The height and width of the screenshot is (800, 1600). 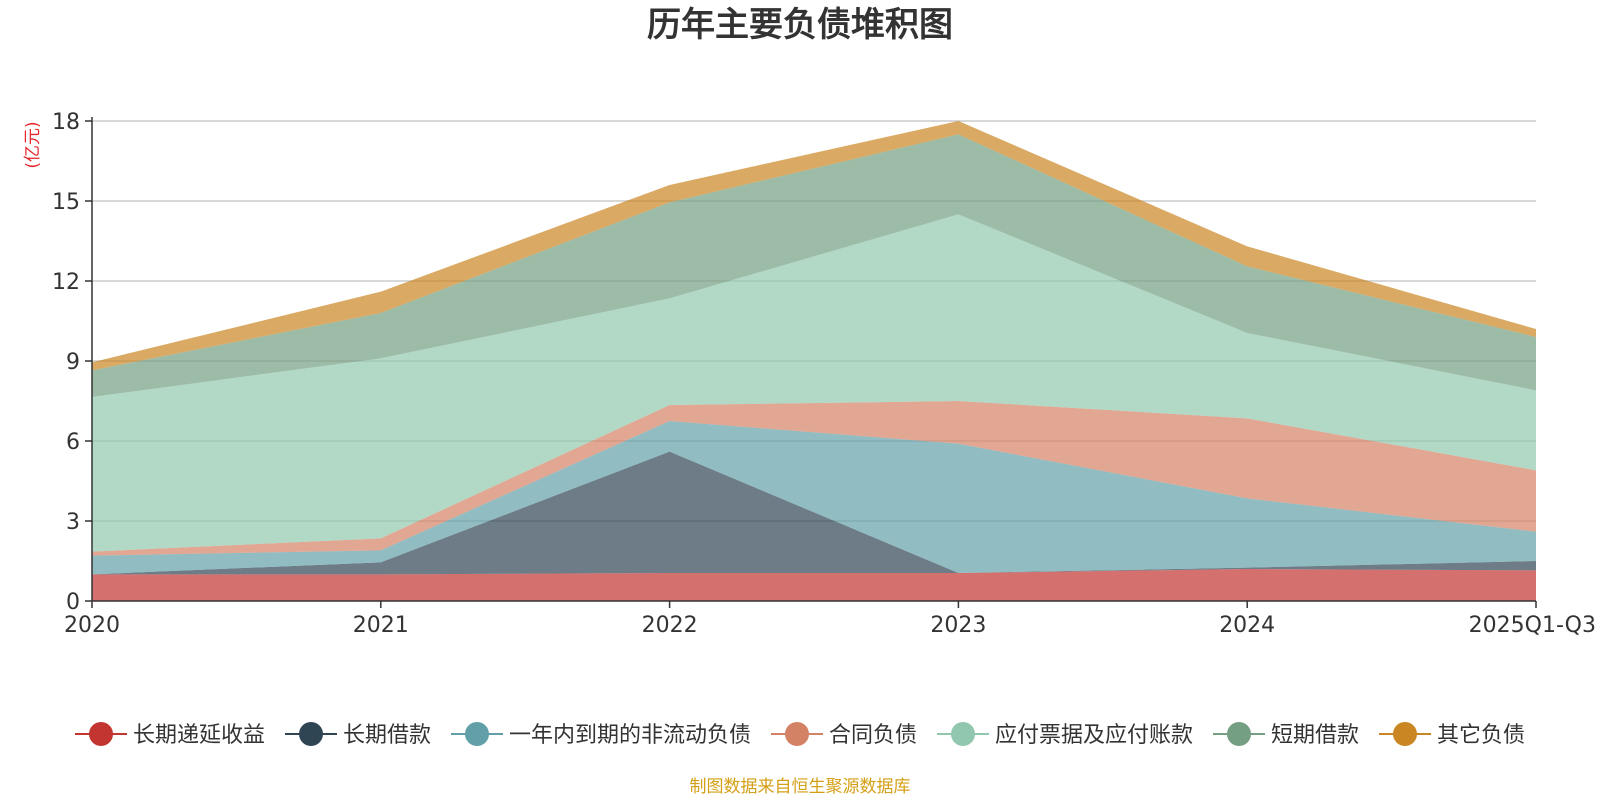 What do you see at coordinates (73, 522) in the screenshot?
I see `y-tick-label: 3` at bounding box center [73, 522].